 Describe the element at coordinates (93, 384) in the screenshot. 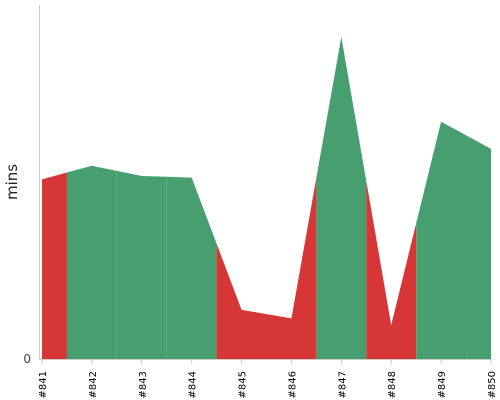

I see `x-tick-label: #842` at that location.